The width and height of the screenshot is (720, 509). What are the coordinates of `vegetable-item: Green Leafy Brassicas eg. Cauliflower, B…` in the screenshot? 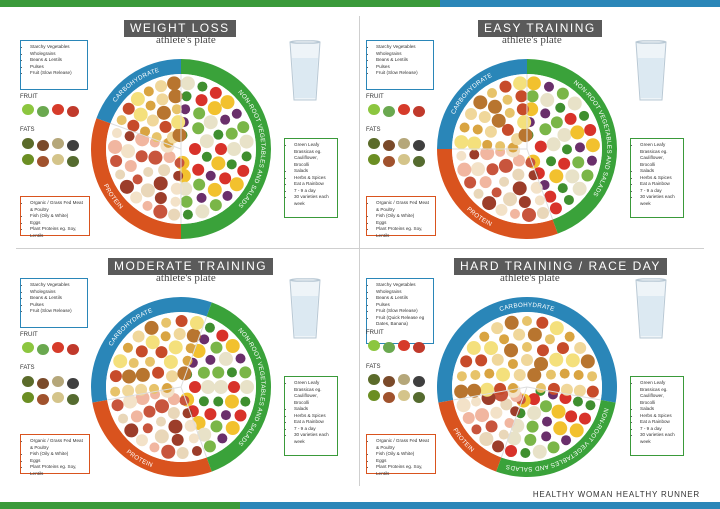 It's located at (660, 155).